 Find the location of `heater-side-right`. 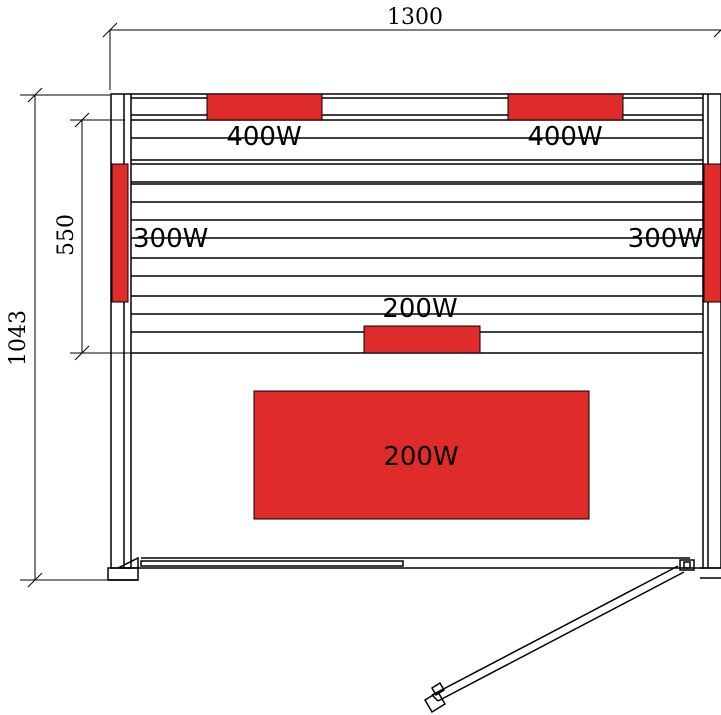

heater-side-right is located at coordinates (712, 233).